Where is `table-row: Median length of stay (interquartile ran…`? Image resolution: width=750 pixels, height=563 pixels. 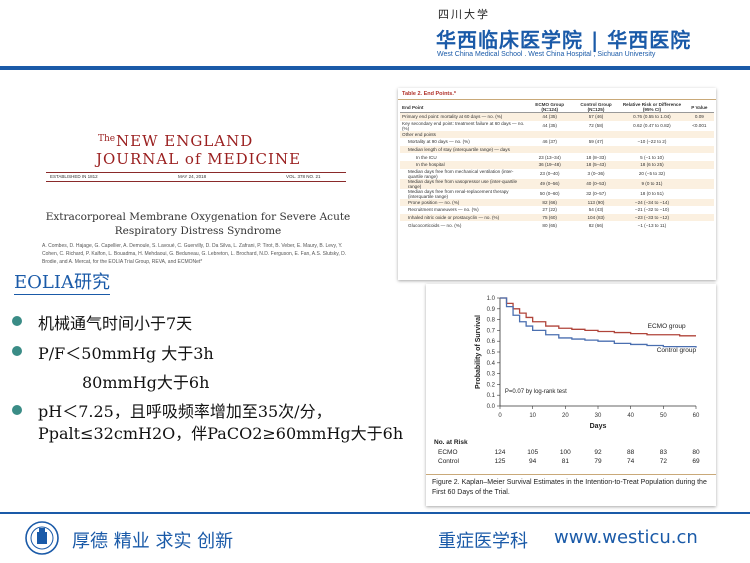
table-row: Median length of stay (interquartile ran… is located at coordinates (557, 149).